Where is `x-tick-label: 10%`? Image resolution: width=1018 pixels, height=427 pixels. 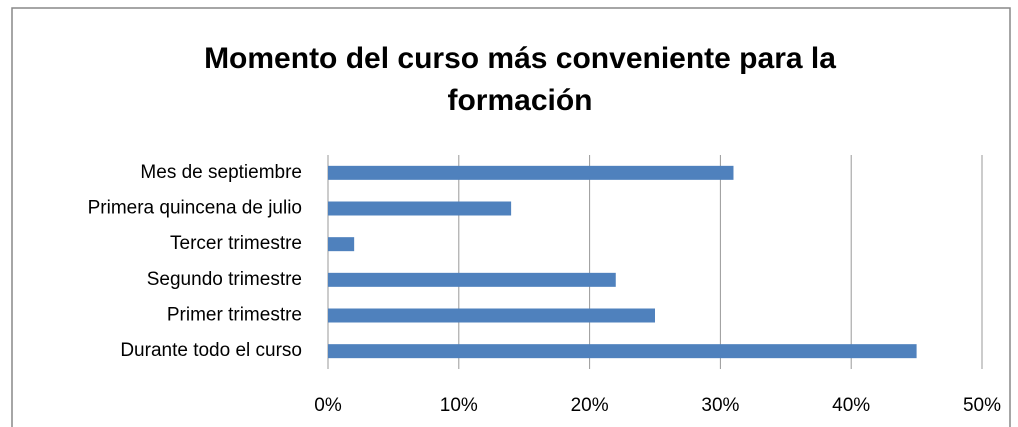
x-tick-label: 10% is located at coordinates (459, 405).